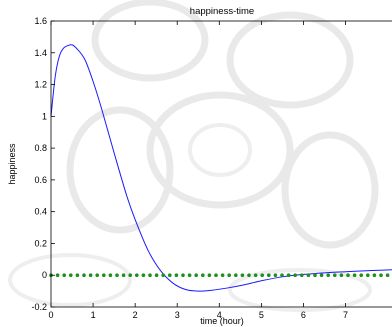 This screenshot has width=392, height=327. Describe the element at coordinates (303, 315) in the screenshot. I see `x-tick-label: 6` at that location.